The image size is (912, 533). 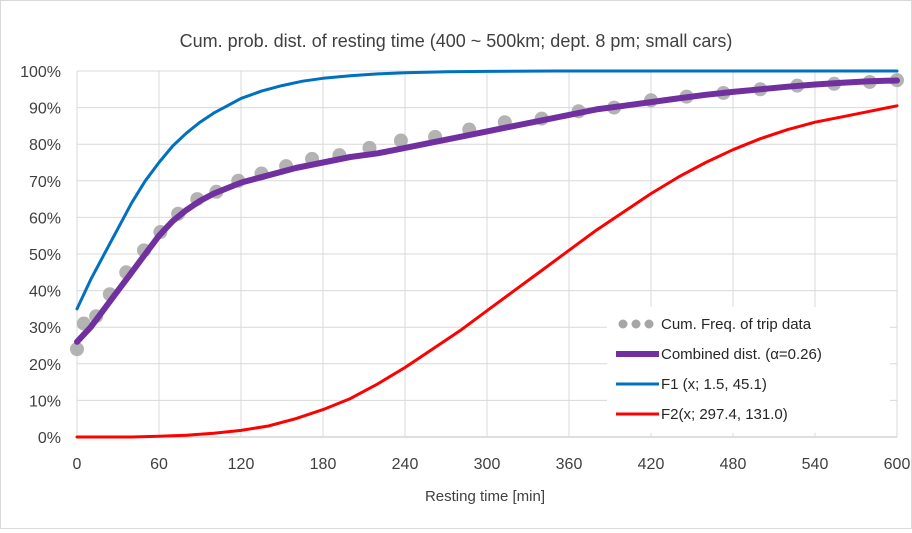 What do you see at coordinates (651, 464) in the screenshot?
I see `x-tick-label: 420` at bounding box center [651, 464].